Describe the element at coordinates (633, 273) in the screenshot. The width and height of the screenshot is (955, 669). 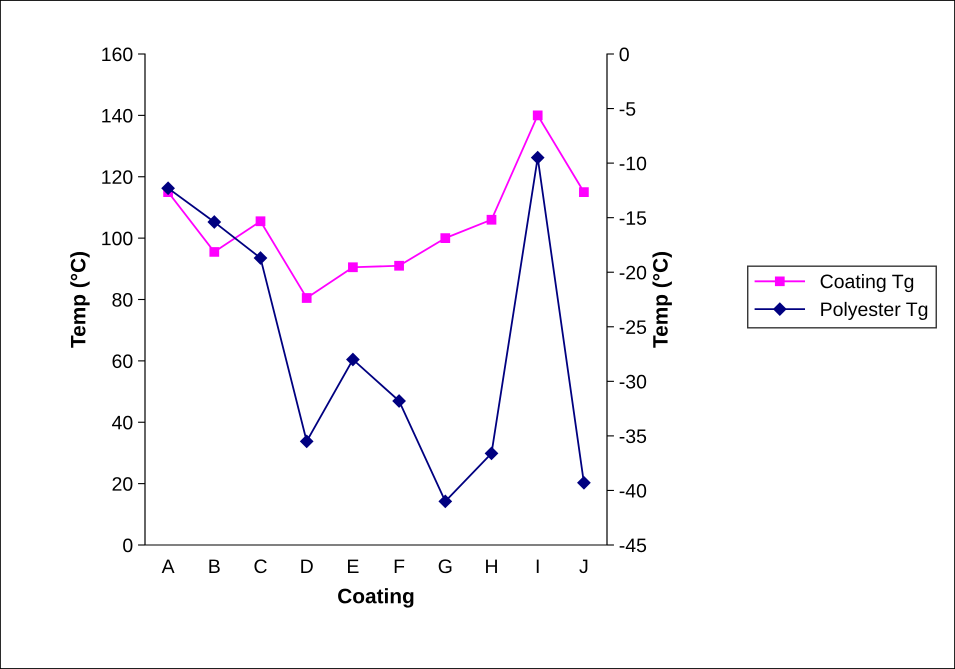
I see `y2-tick-label: -20` at that location.